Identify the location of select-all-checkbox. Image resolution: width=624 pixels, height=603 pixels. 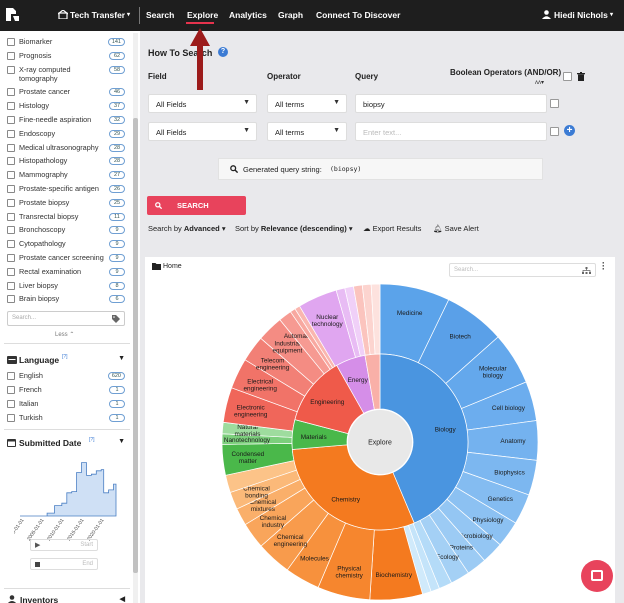
(567, 76).